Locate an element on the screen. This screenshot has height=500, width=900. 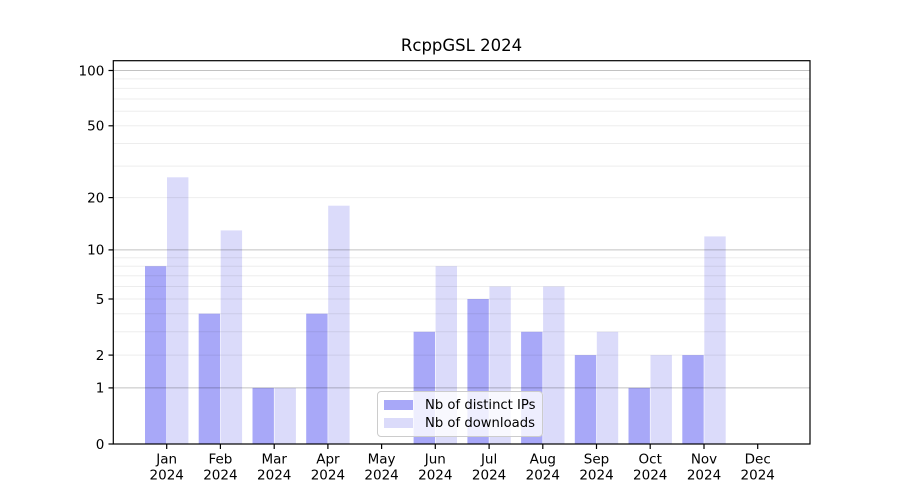
y-tick-label-1: 1 is located at coordinates (100, 389).